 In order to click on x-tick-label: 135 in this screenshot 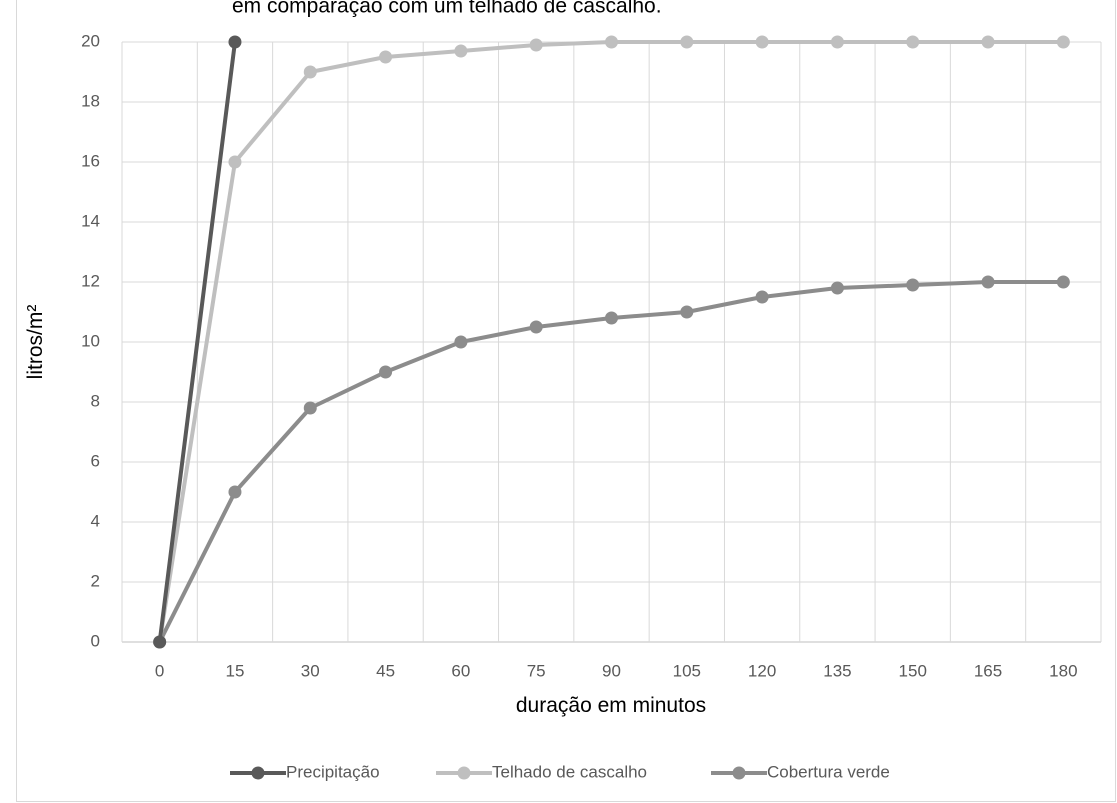, I will do `click(837, 670)`.